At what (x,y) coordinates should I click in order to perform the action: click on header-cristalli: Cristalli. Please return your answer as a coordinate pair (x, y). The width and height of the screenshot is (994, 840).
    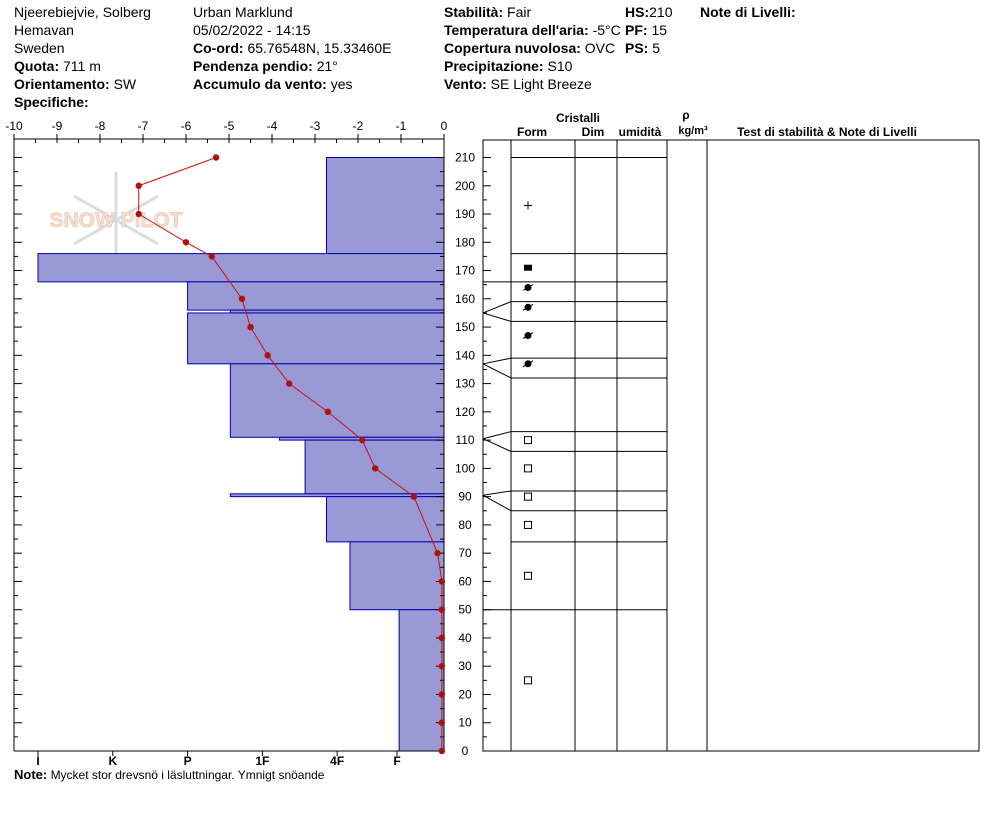
    Looking at the image, I should click on (578, 118).